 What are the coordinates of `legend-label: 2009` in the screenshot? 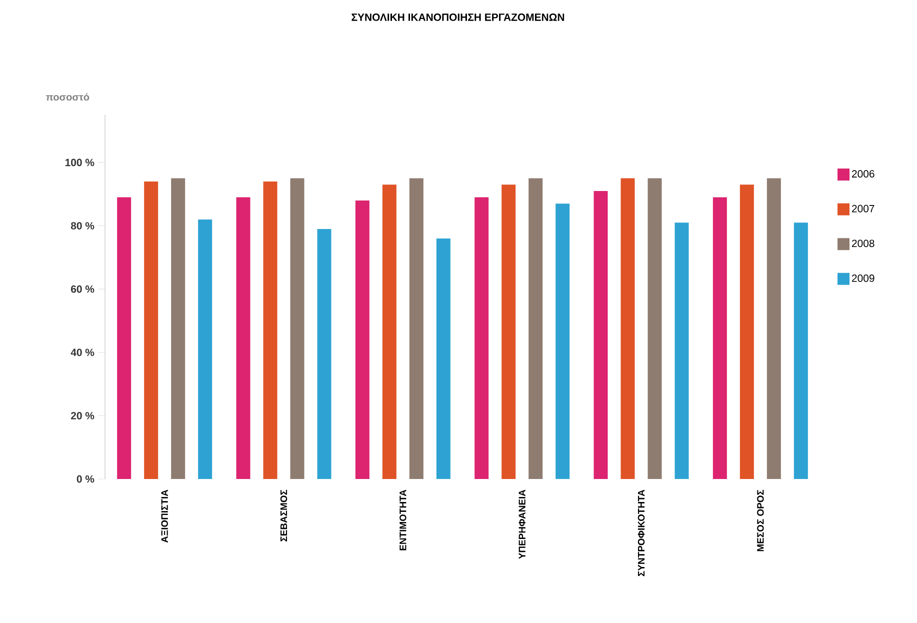 It's located at (863, 278).